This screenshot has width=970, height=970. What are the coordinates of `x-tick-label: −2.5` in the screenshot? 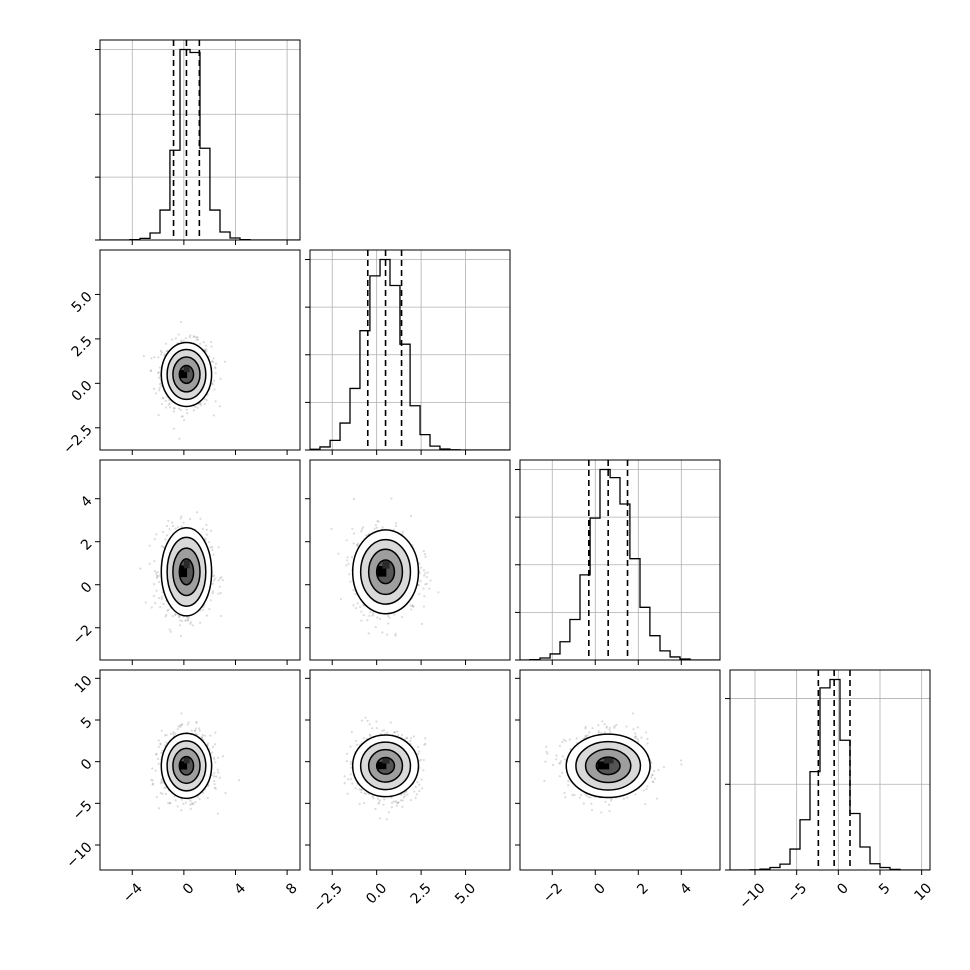 It's located at (327, 897).